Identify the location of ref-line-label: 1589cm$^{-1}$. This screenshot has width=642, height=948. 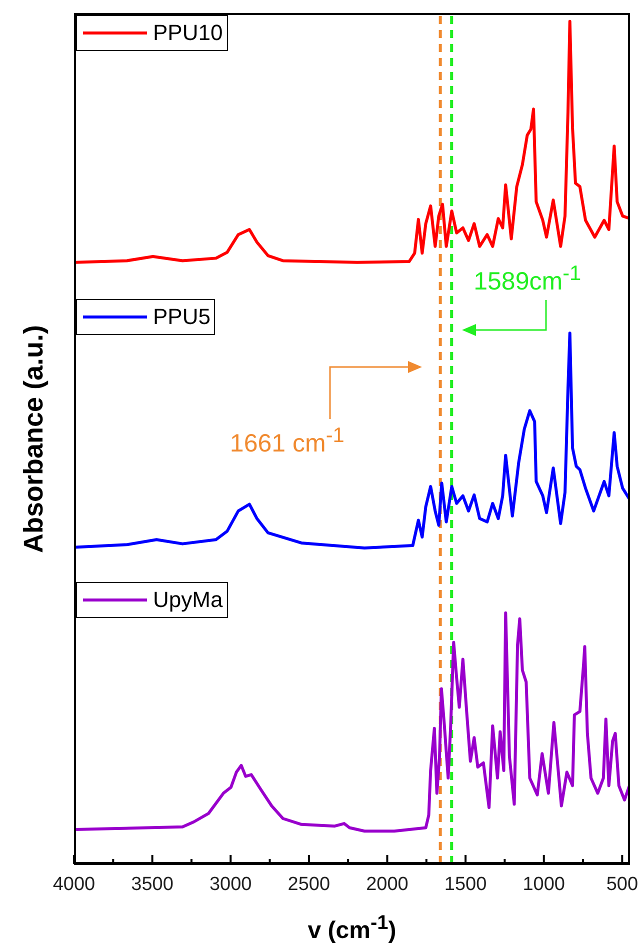
(528, 279).